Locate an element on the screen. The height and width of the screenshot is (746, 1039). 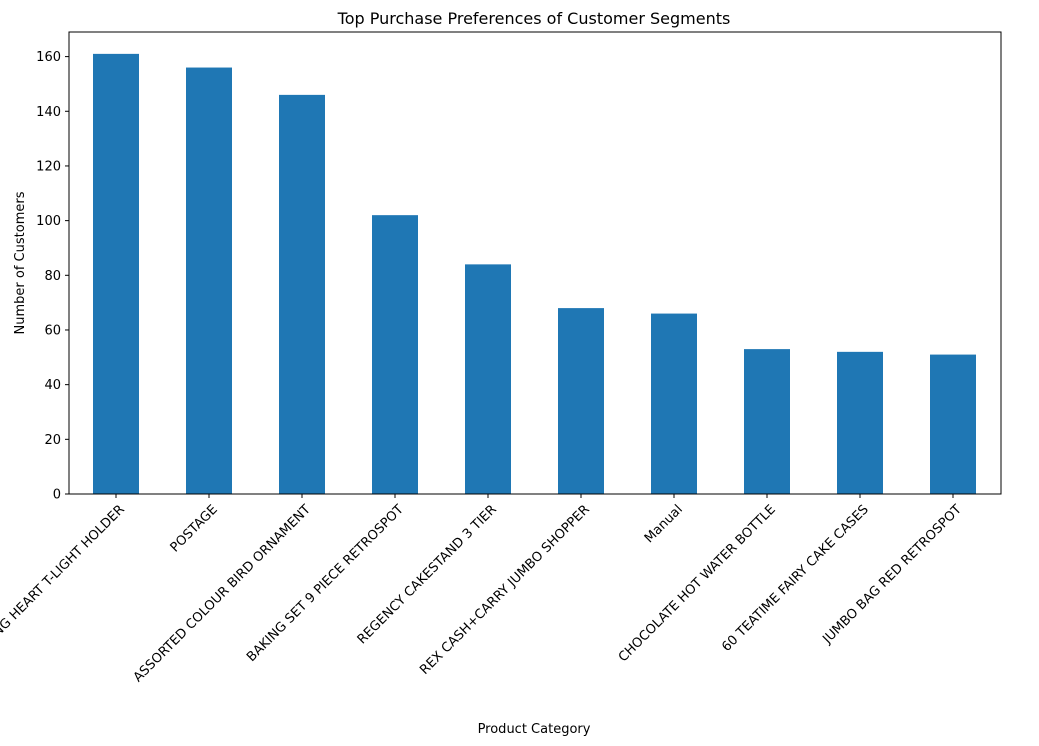
y-tick-label: 120 is located at coordinates (48, 166).